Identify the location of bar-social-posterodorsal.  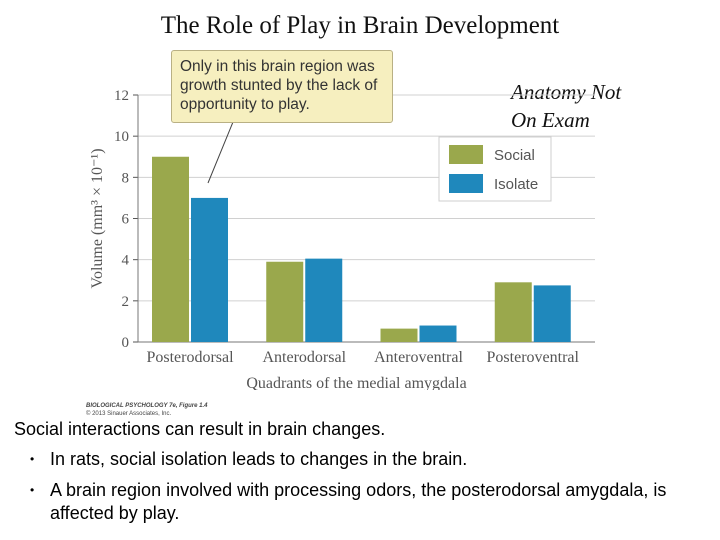
(170, 249).